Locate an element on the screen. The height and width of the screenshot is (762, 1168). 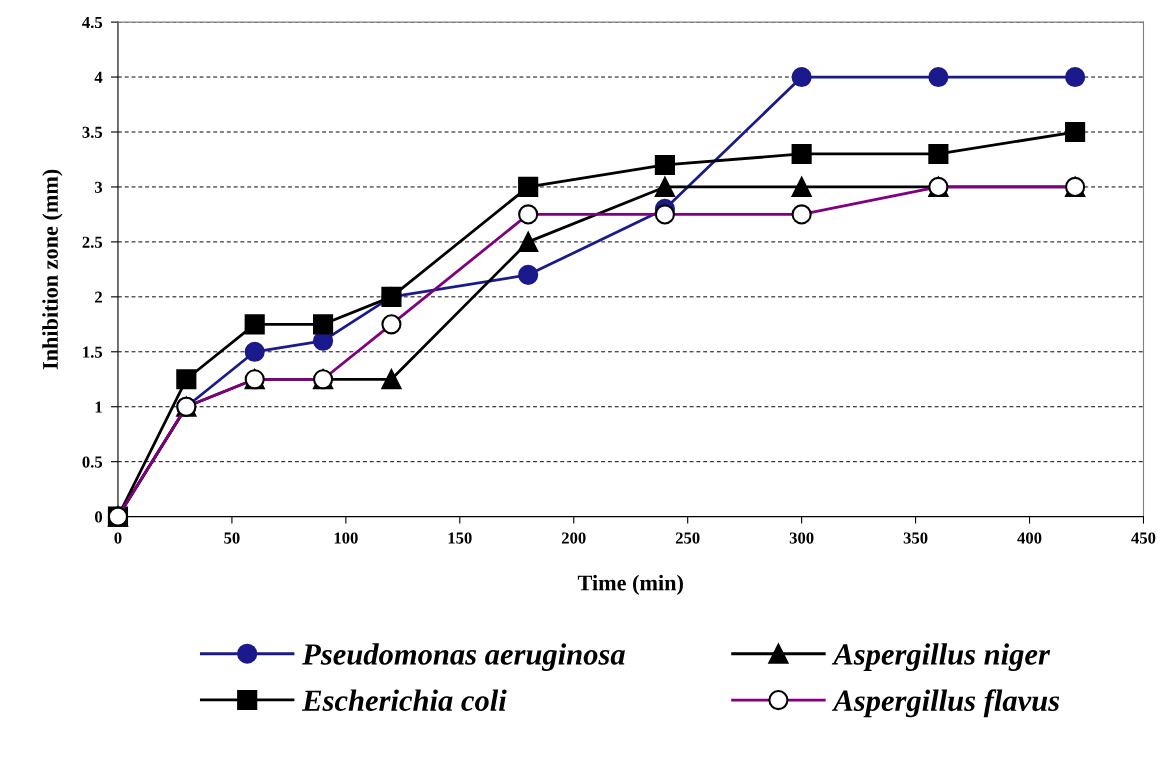
y-tick-label: 3 is located at coordinates (98, 187).